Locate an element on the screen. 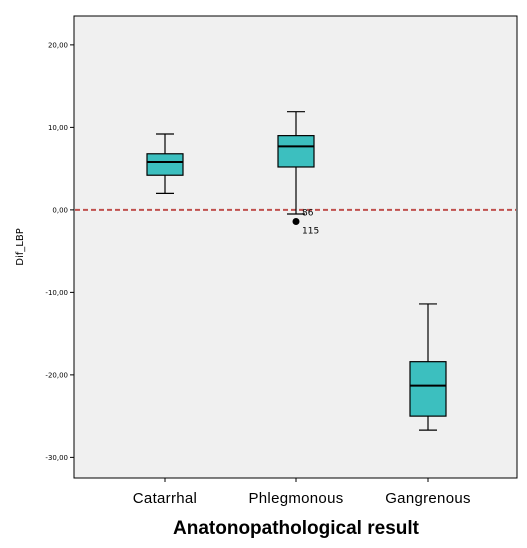 Image resolution: width=527 pixels, height=548 pixels. category-label: Phlegmonous is located at coordinates (295, 498).